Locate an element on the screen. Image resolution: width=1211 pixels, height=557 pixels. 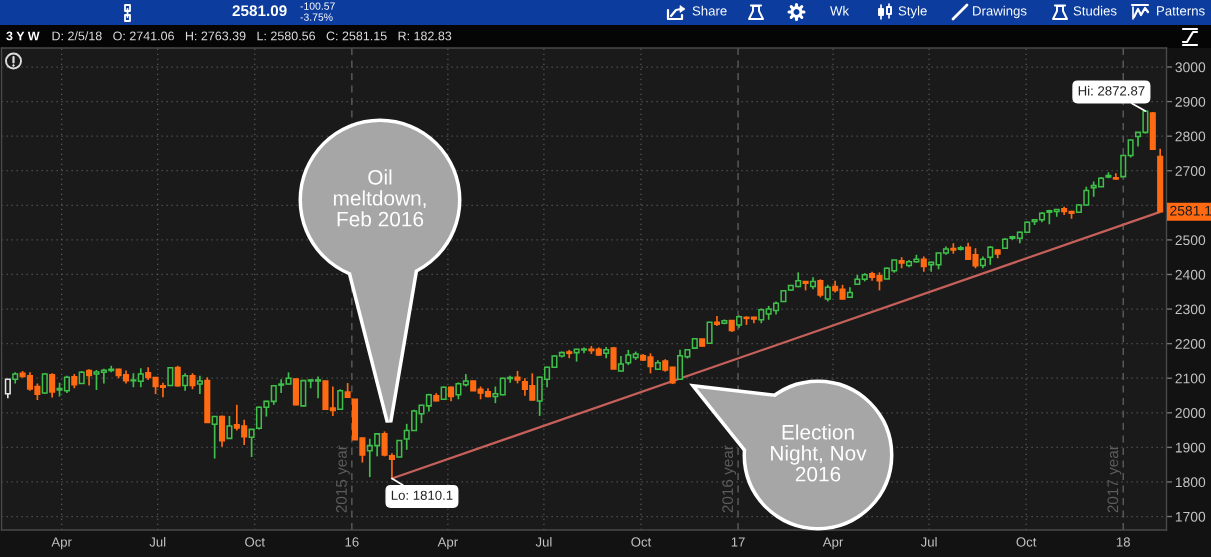
annotation: 2015 year is located at coordinates (343, 479).